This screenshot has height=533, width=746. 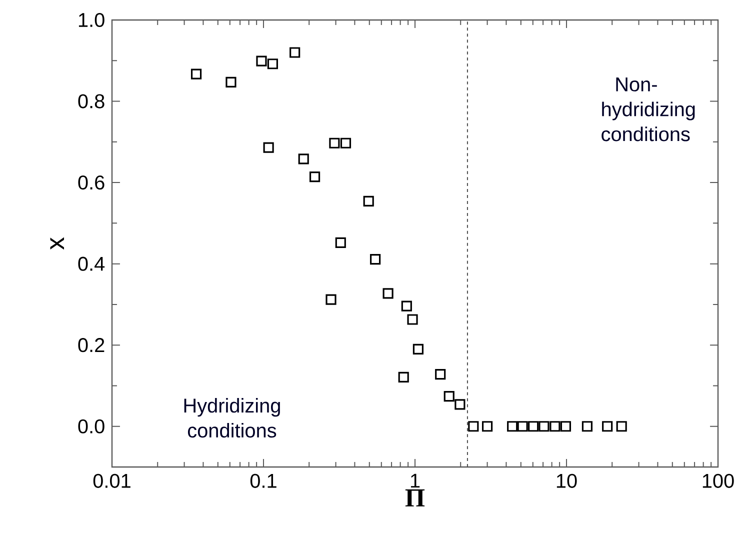 What do you see at coordinates (415, 497) in the screenshot?
I see `x-axis-title: Π` at bounding box center [415, 497].